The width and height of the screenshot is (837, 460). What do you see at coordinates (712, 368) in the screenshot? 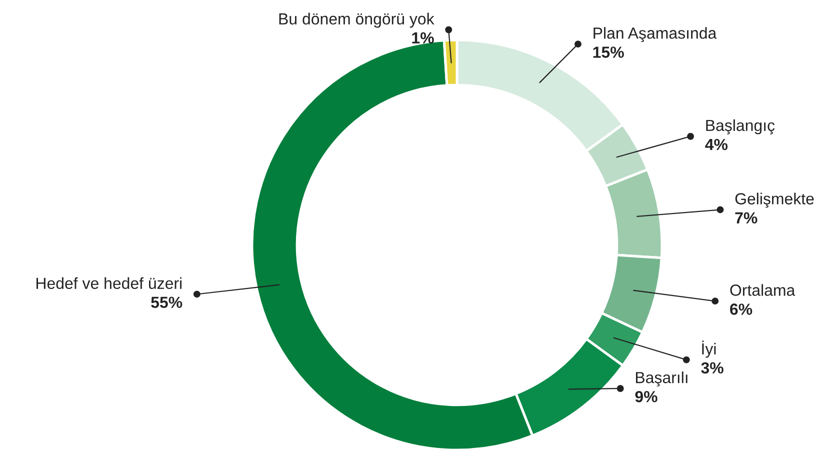
I see `data-label: 3%` at bounding box center [712, 368].